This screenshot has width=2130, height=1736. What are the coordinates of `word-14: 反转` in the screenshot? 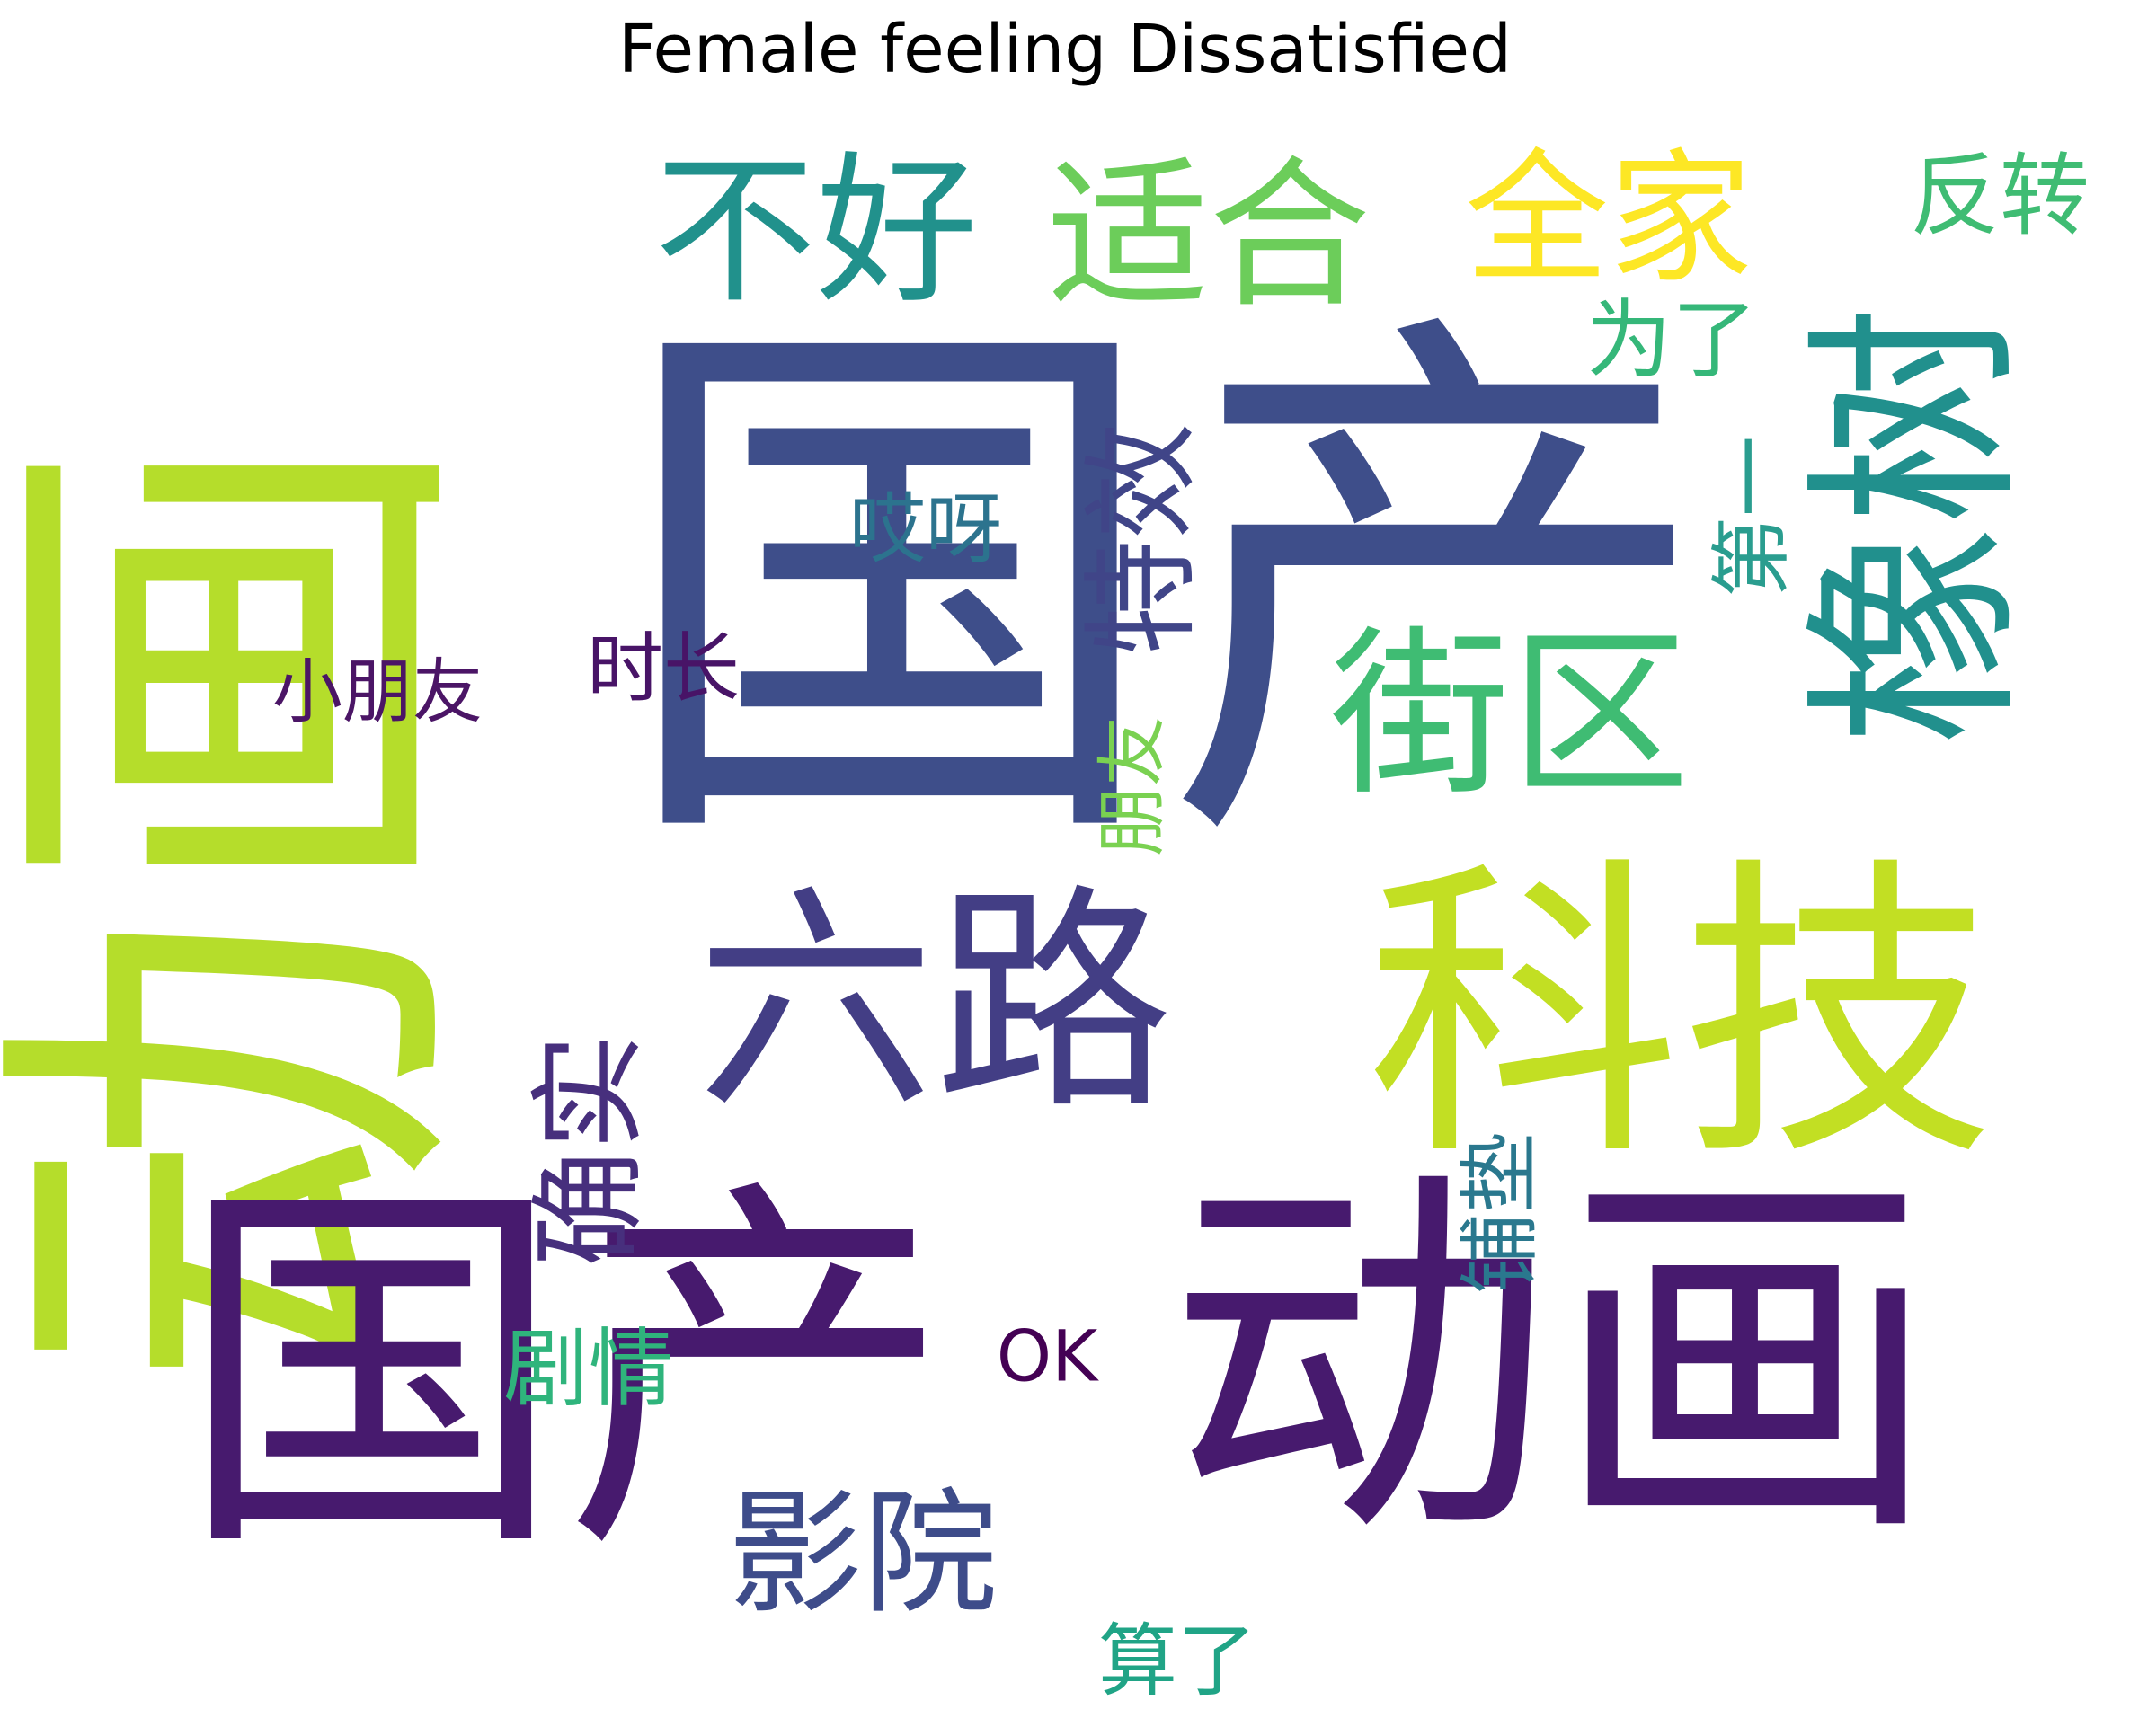 It's located at (2000, 195).